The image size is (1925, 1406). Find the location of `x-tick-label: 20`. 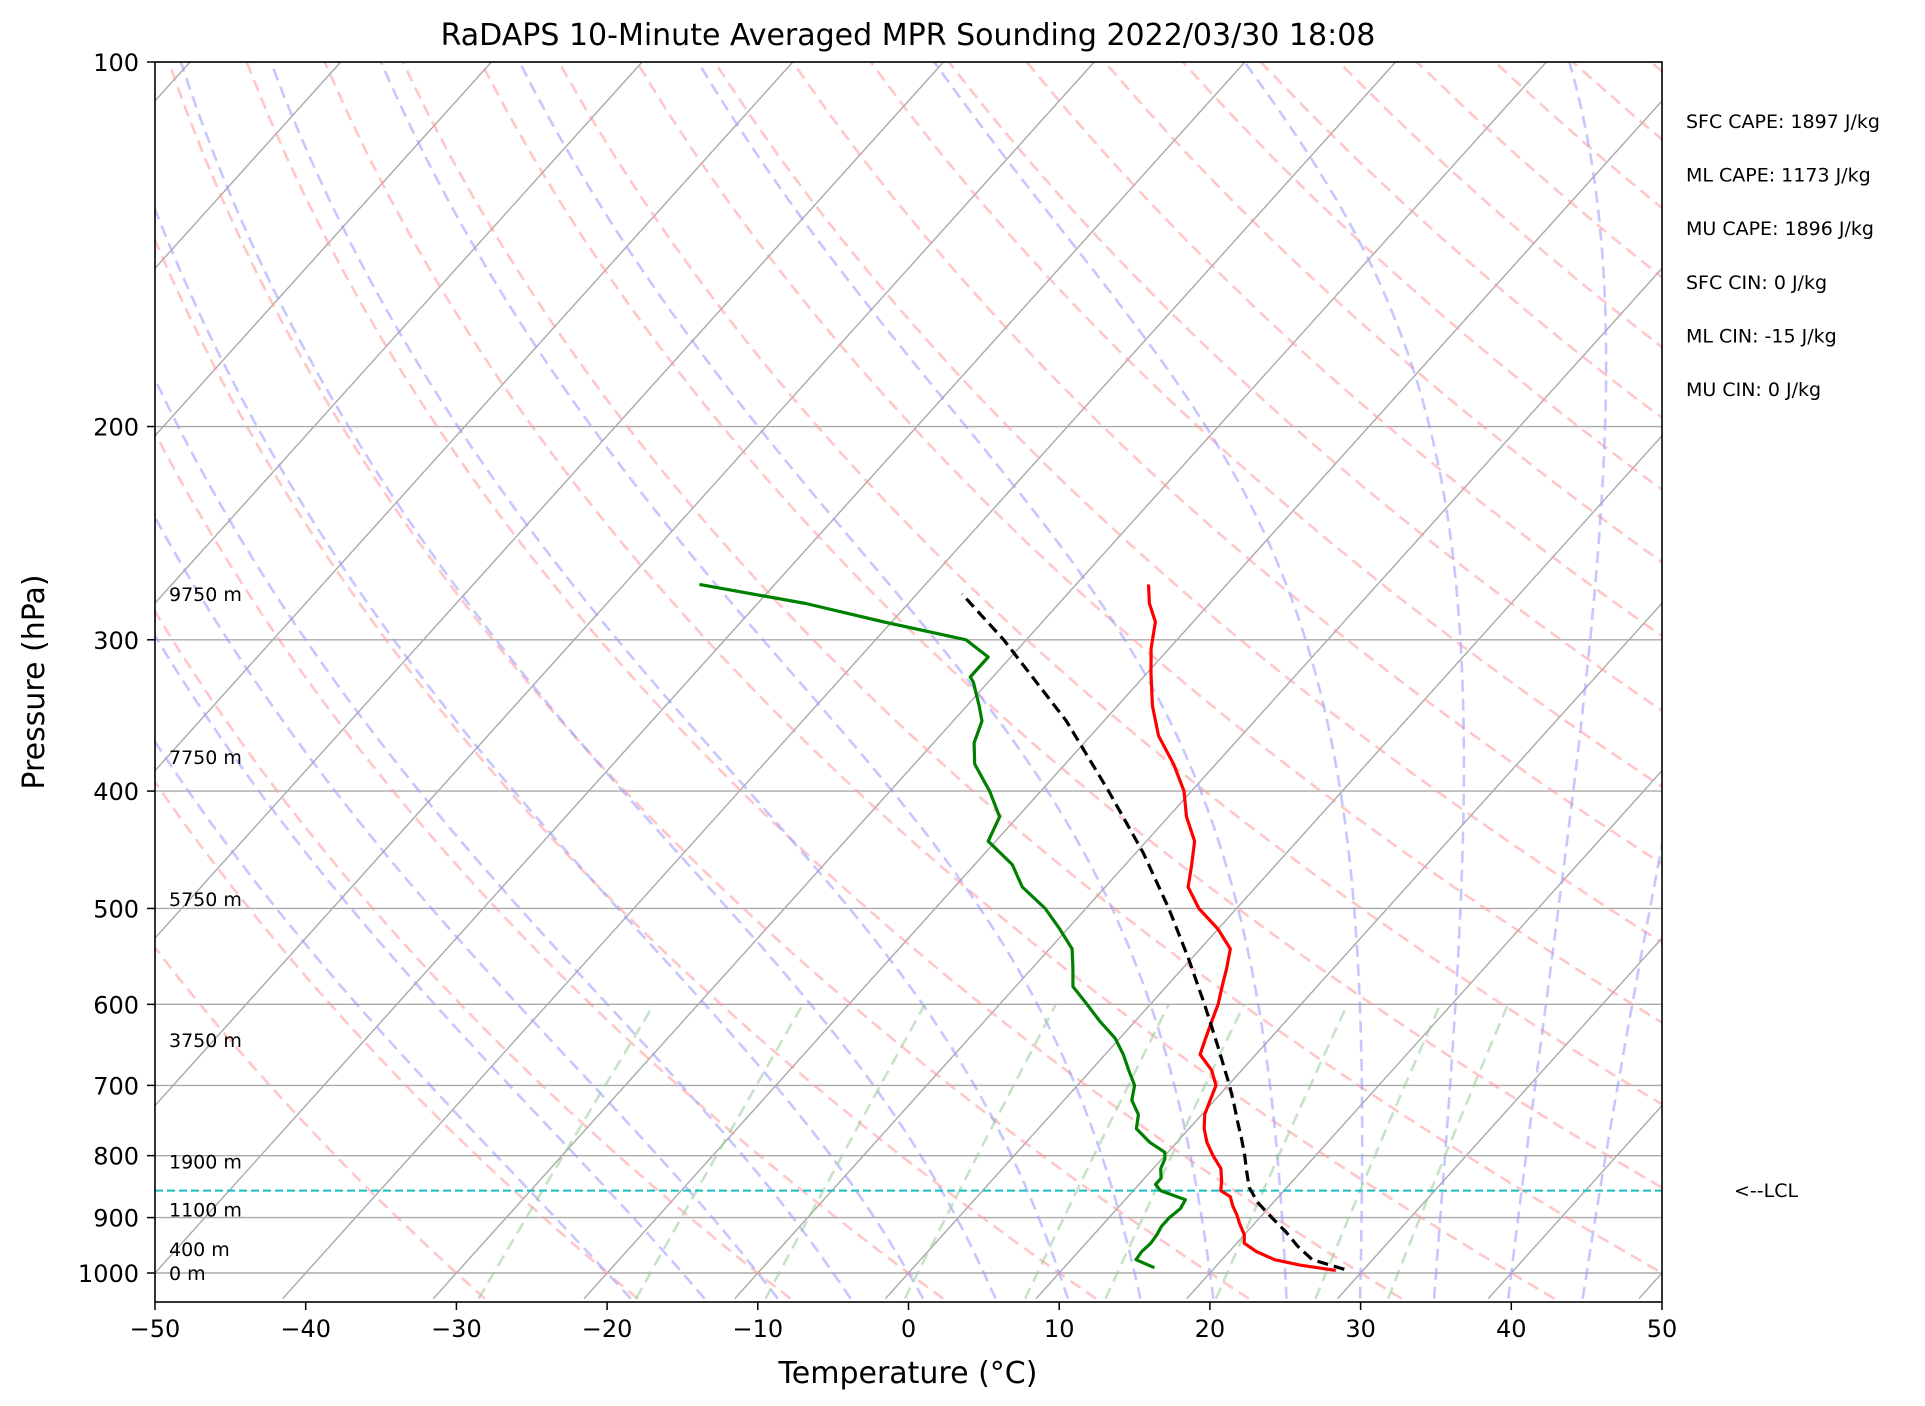

x-tick-label: 20 is located at coordinates (1210, 1329).